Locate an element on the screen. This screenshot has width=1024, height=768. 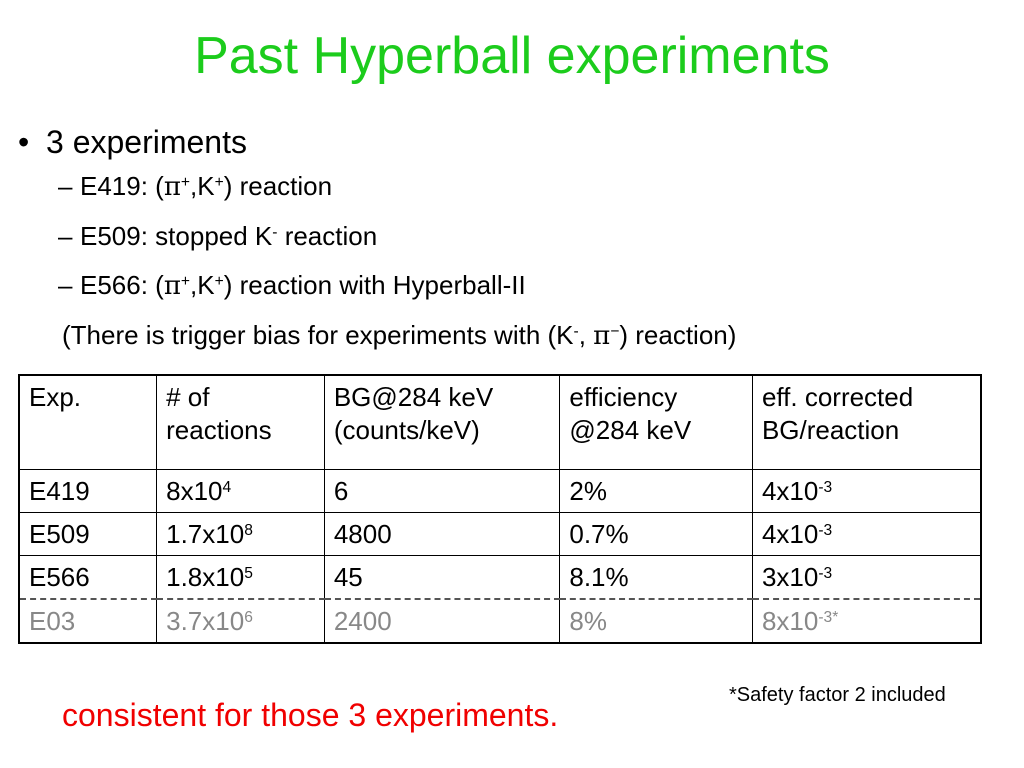
cell-reactions: 1.7x108 is located at coordinates (240, 534).